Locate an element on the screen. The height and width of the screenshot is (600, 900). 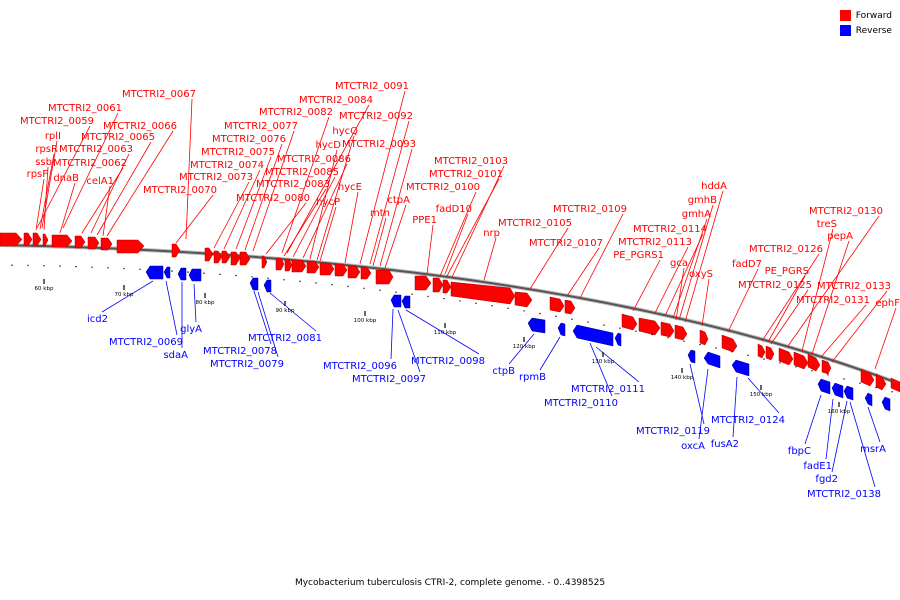
forward-gene-label-mtctri2-0061: MTCTRI2_0061 is located at coordinates (85, 108).